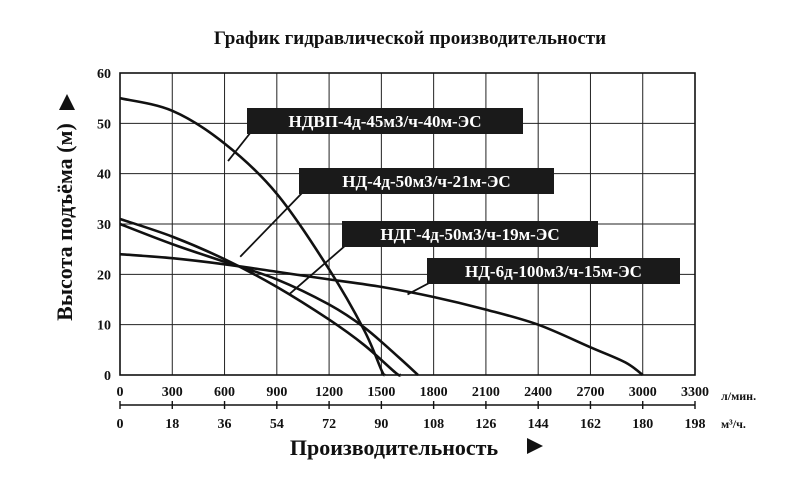  I want to click on x-tick-label: 2400, so click(538, 392).